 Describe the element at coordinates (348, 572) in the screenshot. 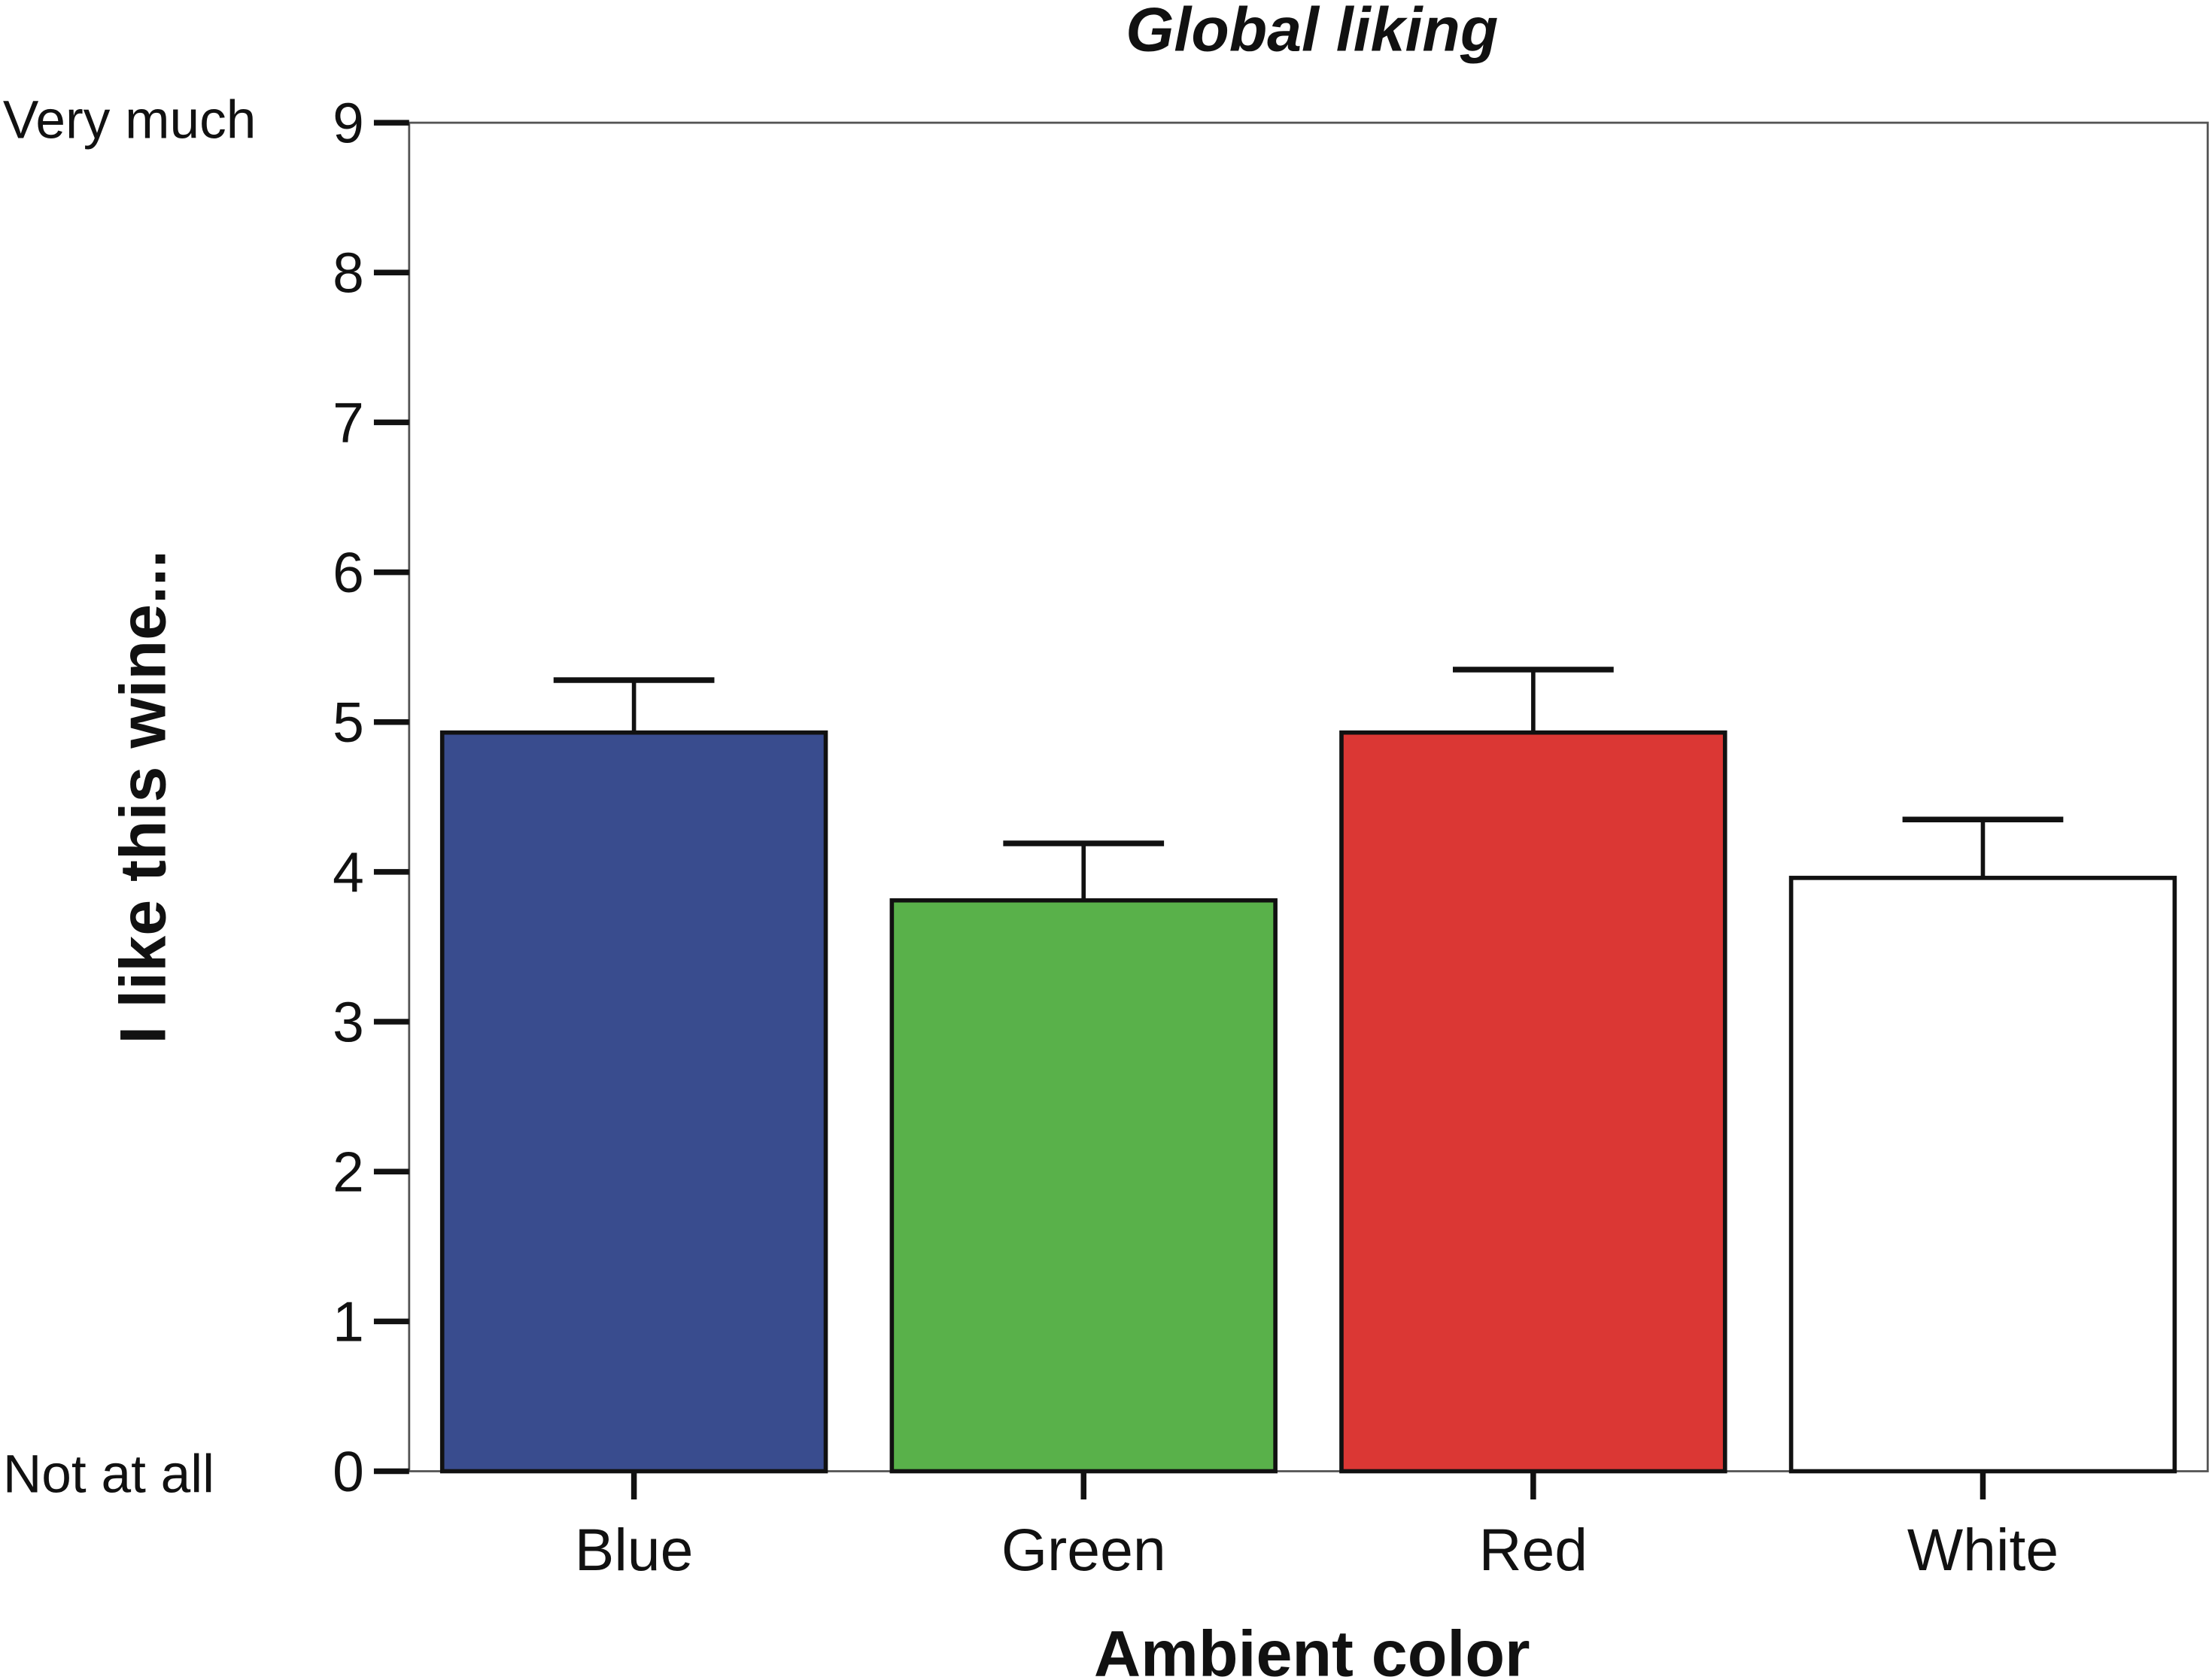

I see `y-tick-label: 6` at that location.